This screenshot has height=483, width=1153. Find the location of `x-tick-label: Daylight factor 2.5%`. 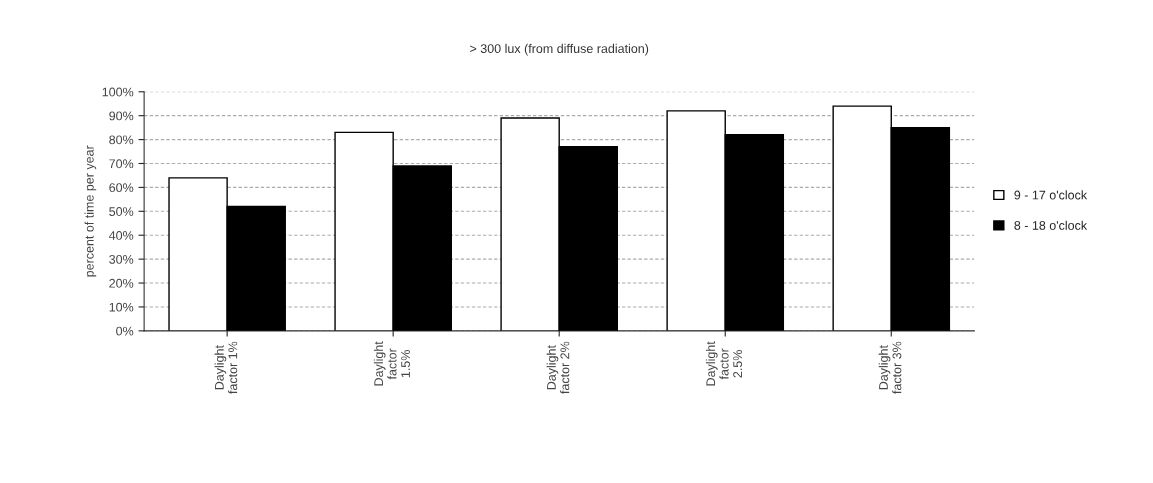

x-tick-label: Daylight factor 2.5% is located at coordinates (724, 363).